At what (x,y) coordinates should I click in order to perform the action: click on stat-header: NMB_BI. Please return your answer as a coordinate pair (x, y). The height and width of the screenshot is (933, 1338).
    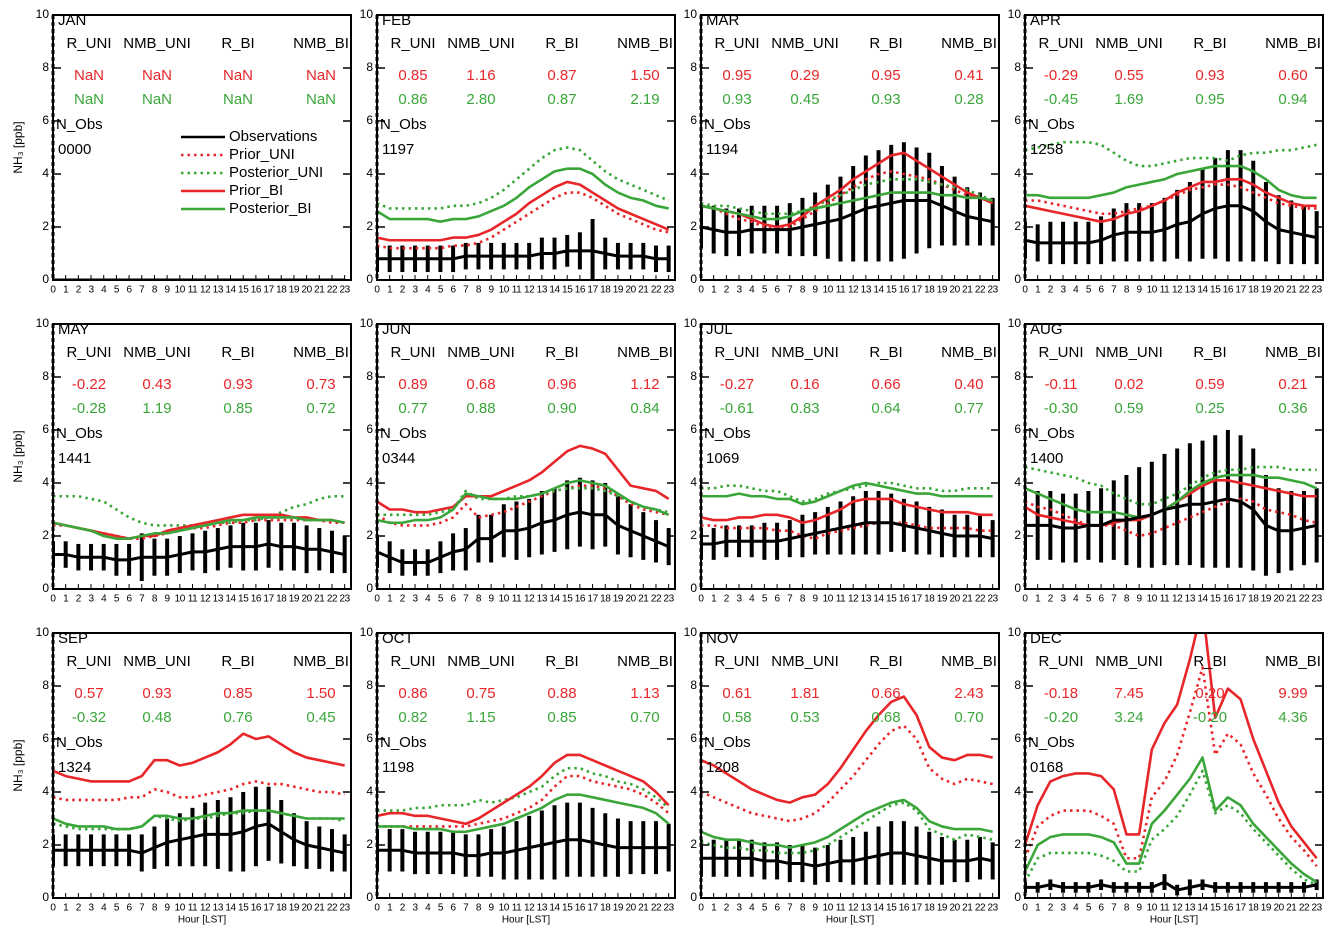
    Looking at the image, I should click on (1293, 43).